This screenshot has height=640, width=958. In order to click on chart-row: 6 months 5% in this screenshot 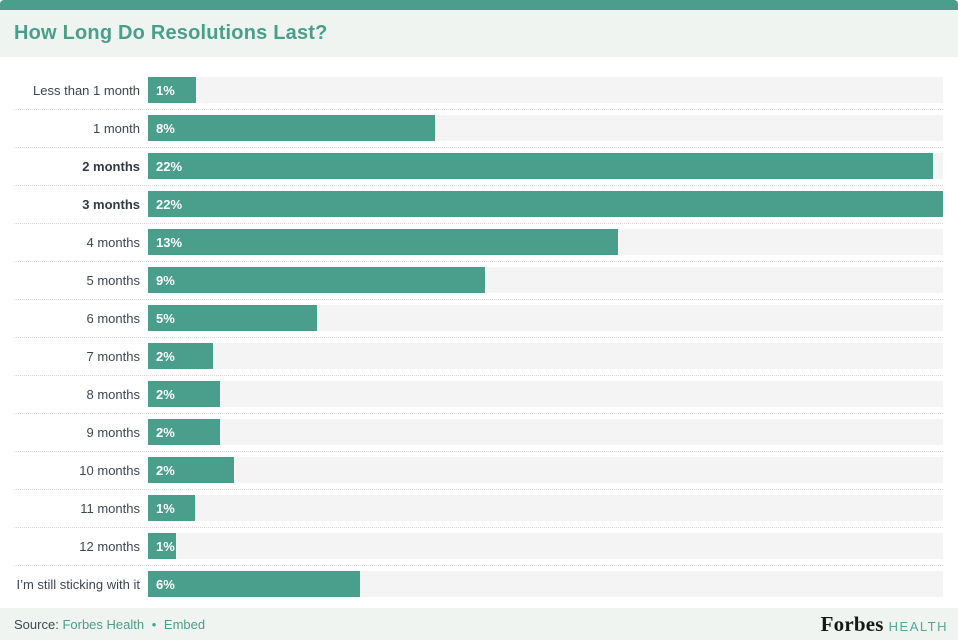, I will do `click(478, 321)`.